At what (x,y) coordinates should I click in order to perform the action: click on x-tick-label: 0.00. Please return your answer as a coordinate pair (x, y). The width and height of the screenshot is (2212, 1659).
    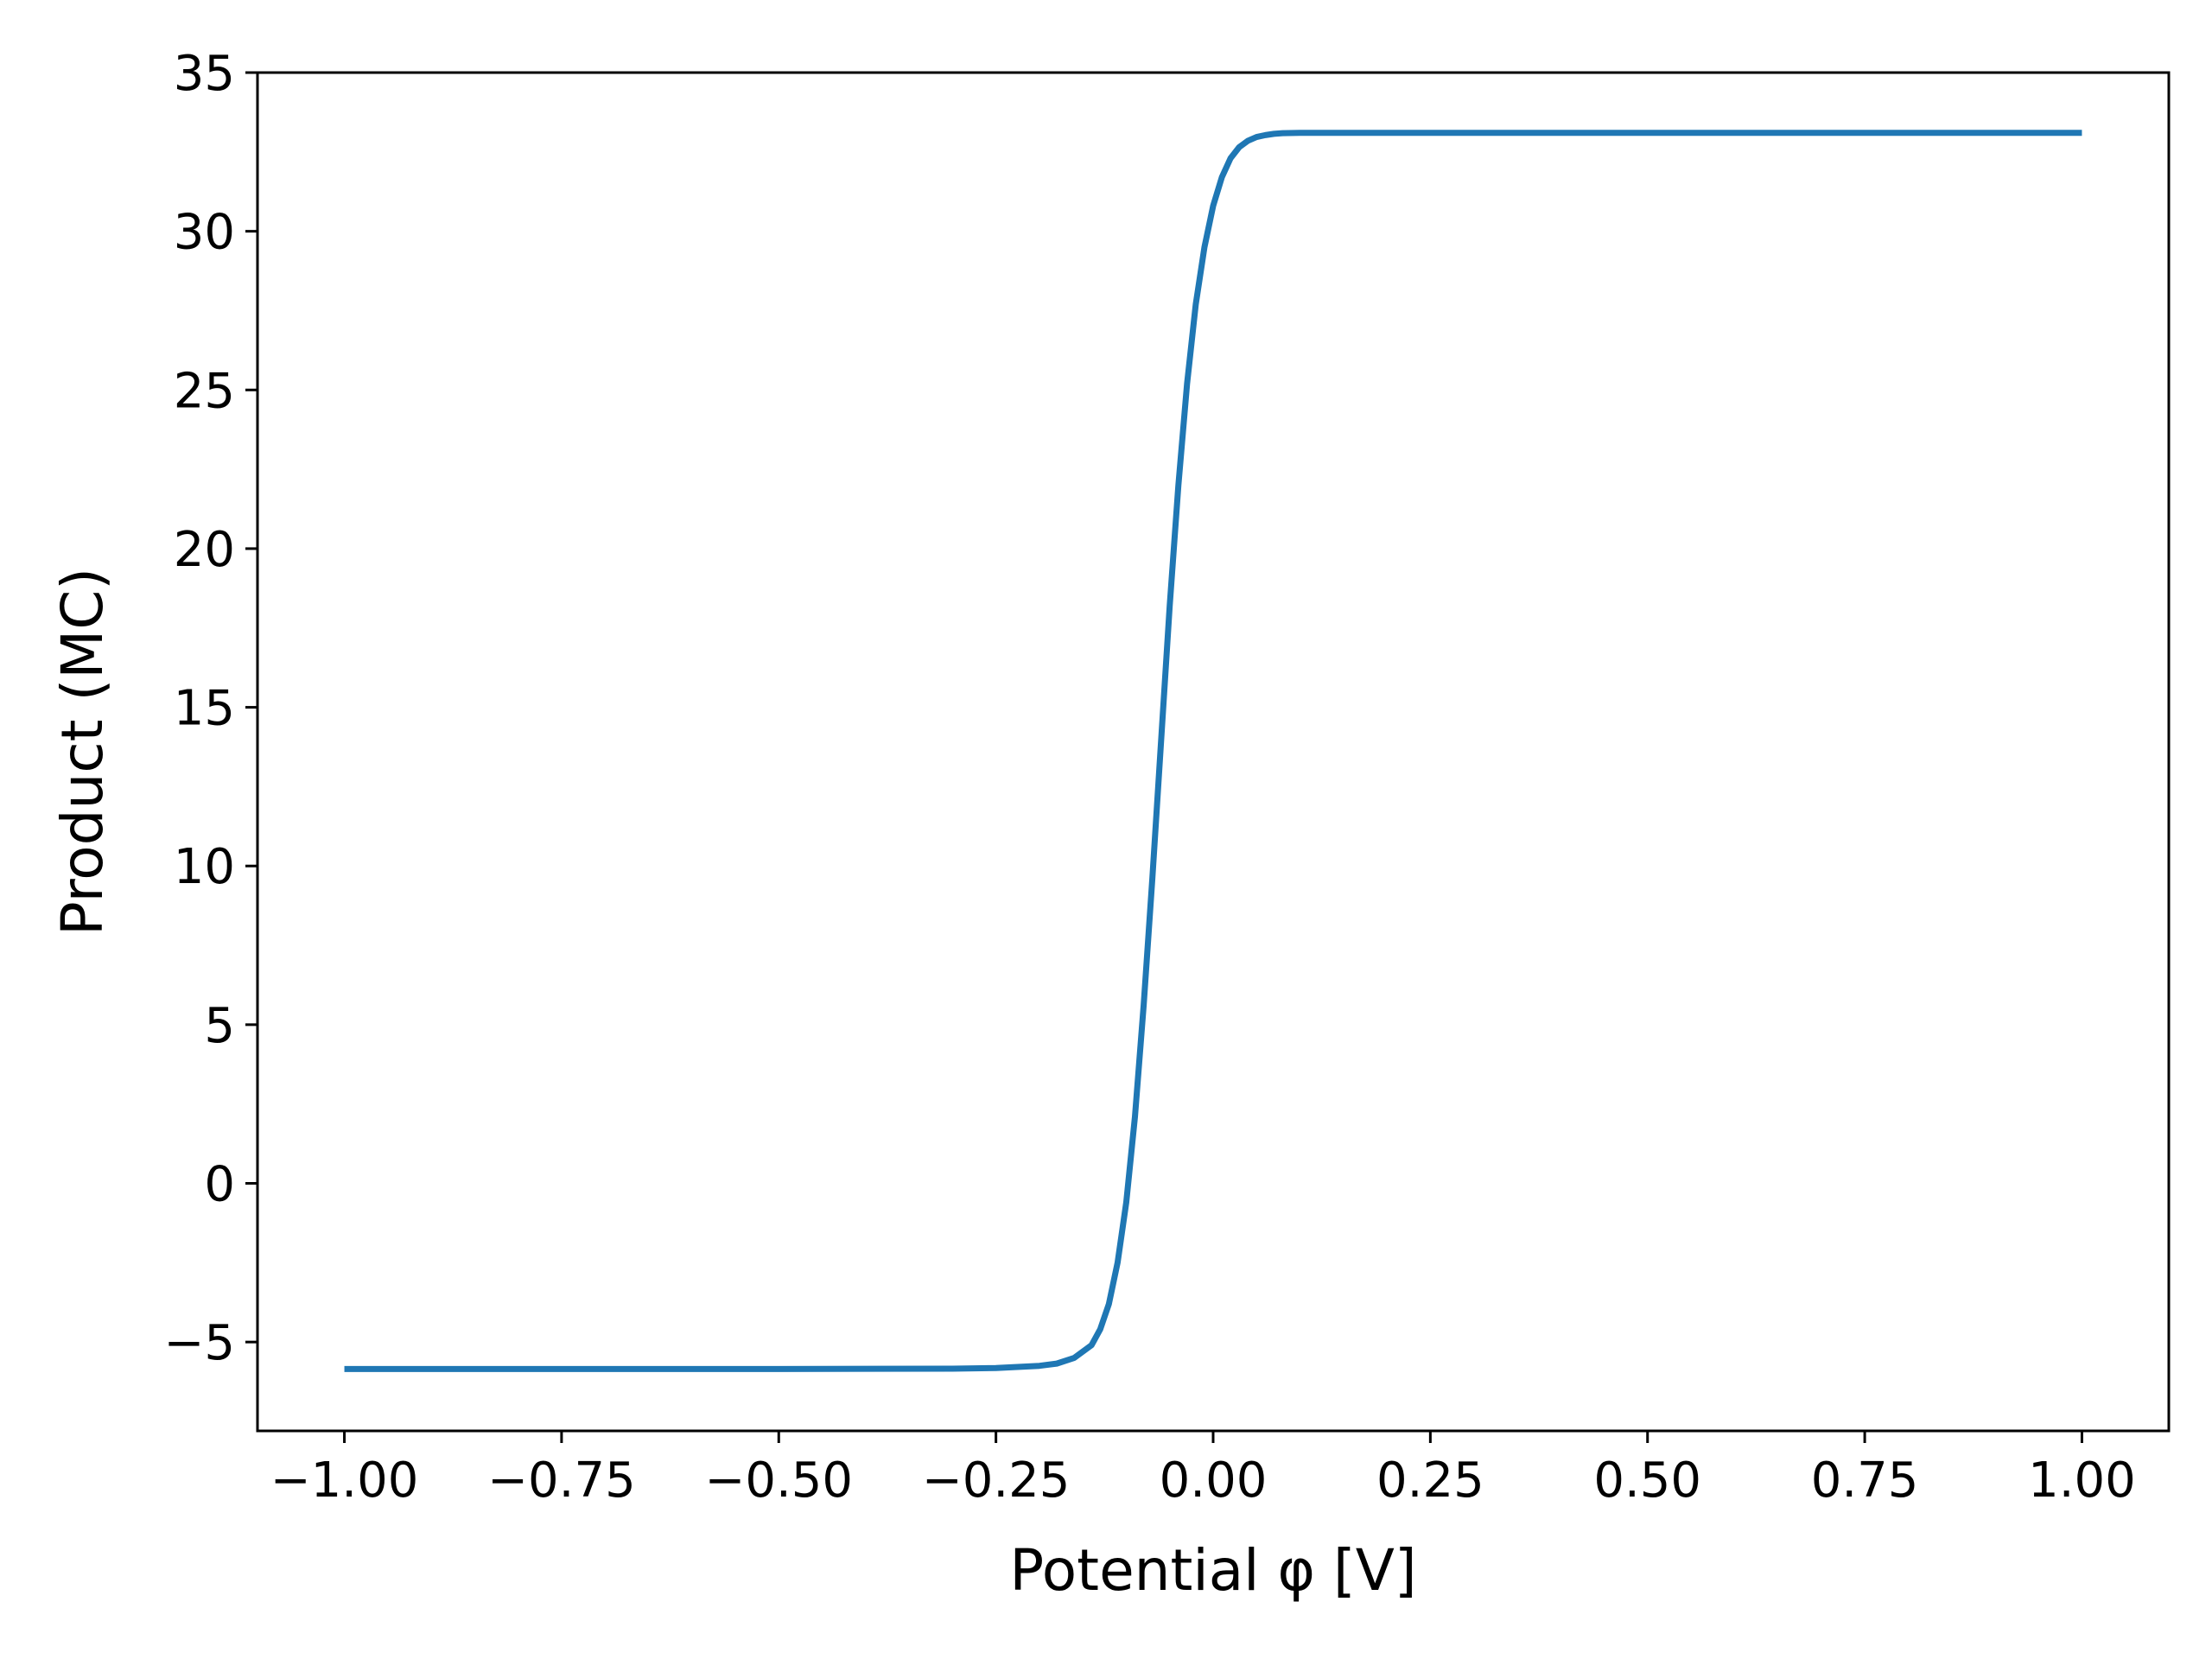
    Looking at the image, I should click on (1214, 1480).